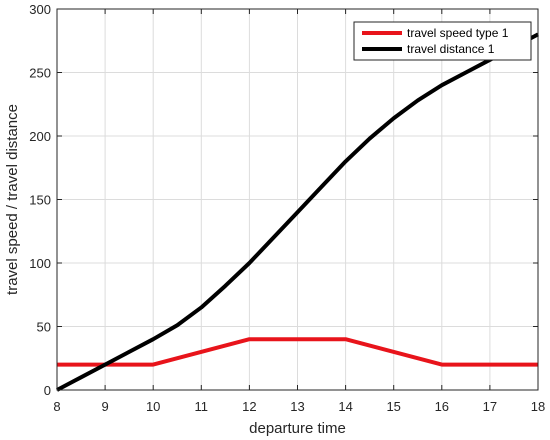  Describe the element at coordinates (153, 406) in the screenshot. I see `x-tick-label: 10` at that location.